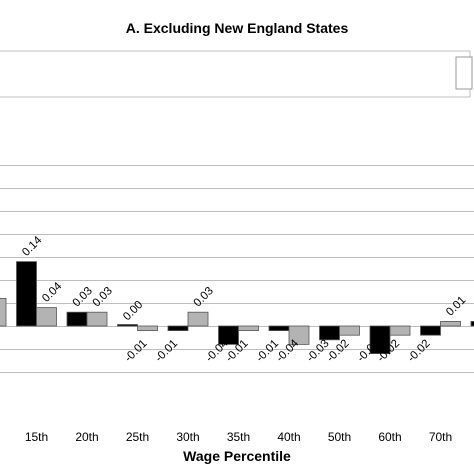 The width and height of the screenshot is (474, 474). What do you see at coordinates (237, 456) in the screenshot?
I see `x-axis-label: Wage Percentile` at bounding box center [237, 456].